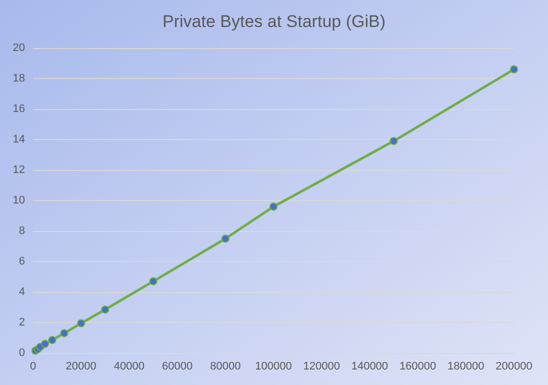  What do you see at coordinates (321, 366) in the screenshot?
I see `x-tick-label: 120000` at bounding box center [321, 366].